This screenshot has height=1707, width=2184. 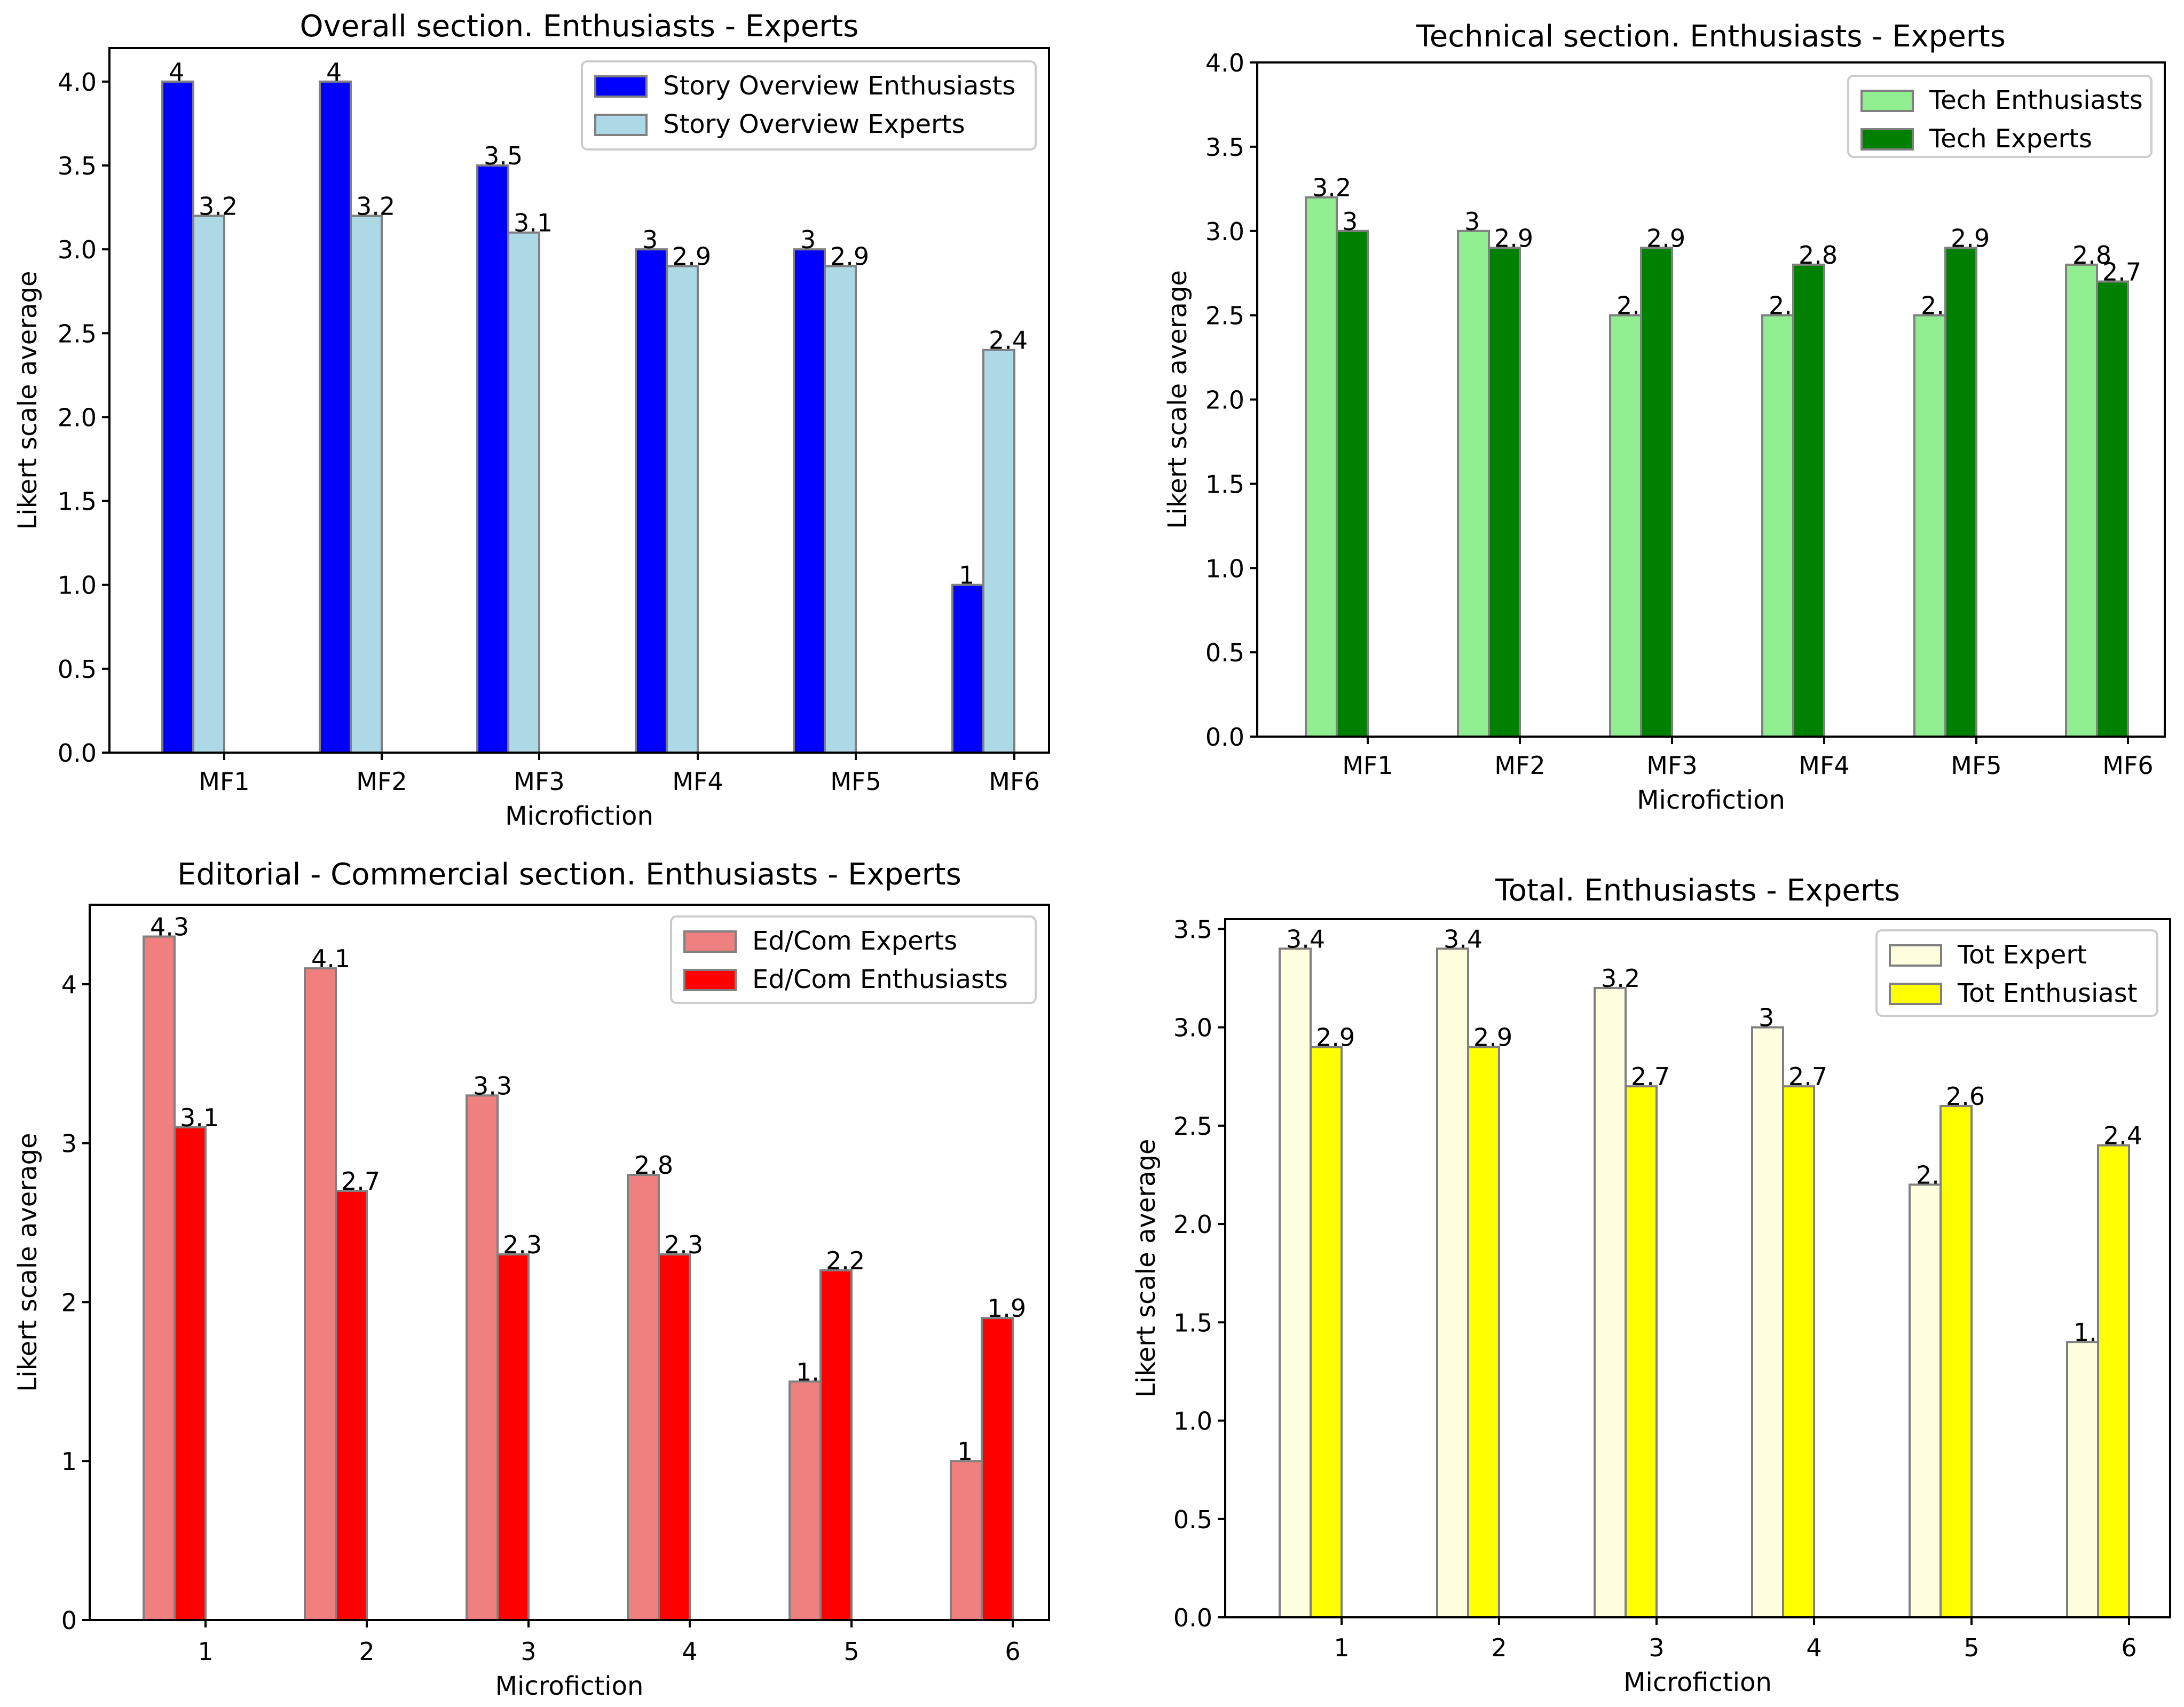 What do you see at coordinates (1367, 765) in the screenshot?
I see `x-tick-label: MF1` at bounding box center [1367, 765].